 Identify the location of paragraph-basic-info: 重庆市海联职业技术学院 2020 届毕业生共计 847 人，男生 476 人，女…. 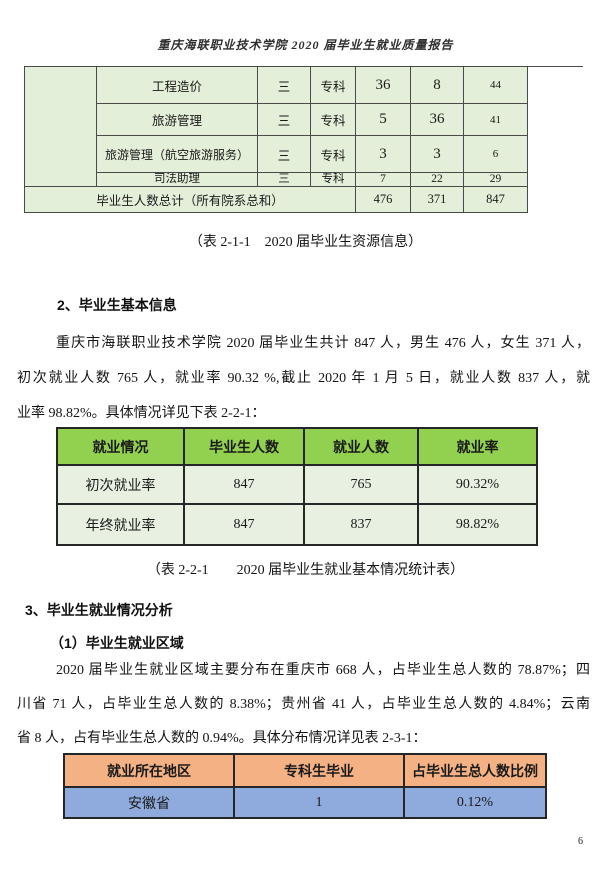
(303, 378).